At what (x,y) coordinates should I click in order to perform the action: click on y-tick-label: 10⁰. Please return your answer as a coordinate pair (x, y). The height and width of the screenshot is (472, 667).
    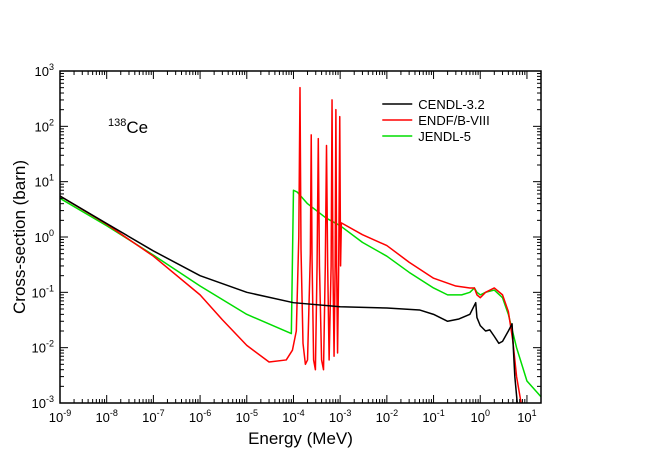
    Looking at the image, I should click on (44, 236).